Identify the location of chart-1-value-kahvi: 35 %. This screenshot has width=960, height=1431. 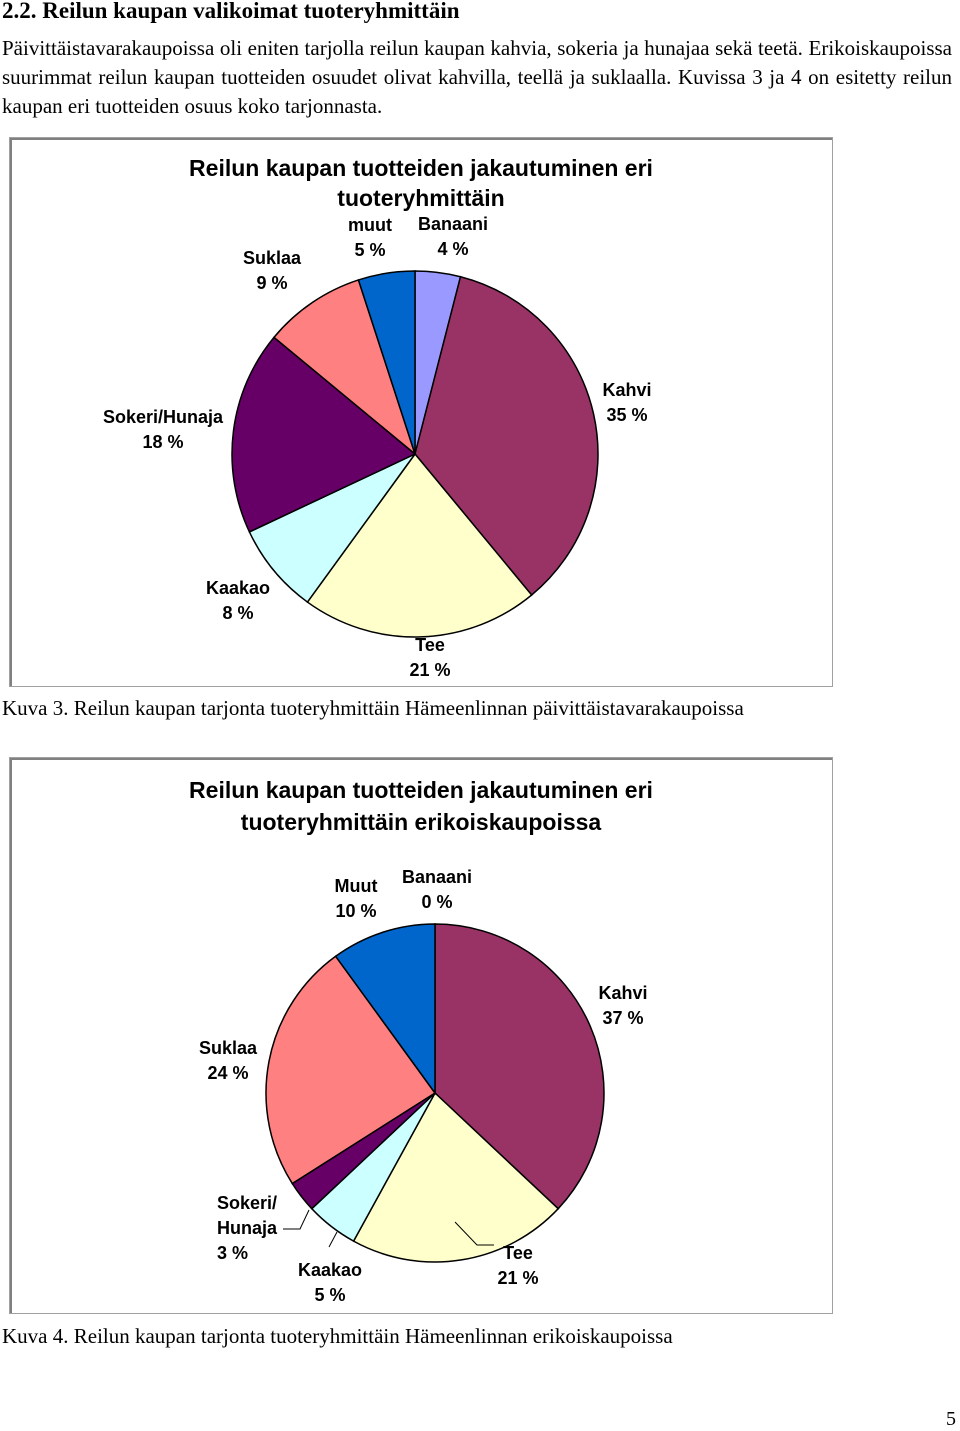
(626, 415).